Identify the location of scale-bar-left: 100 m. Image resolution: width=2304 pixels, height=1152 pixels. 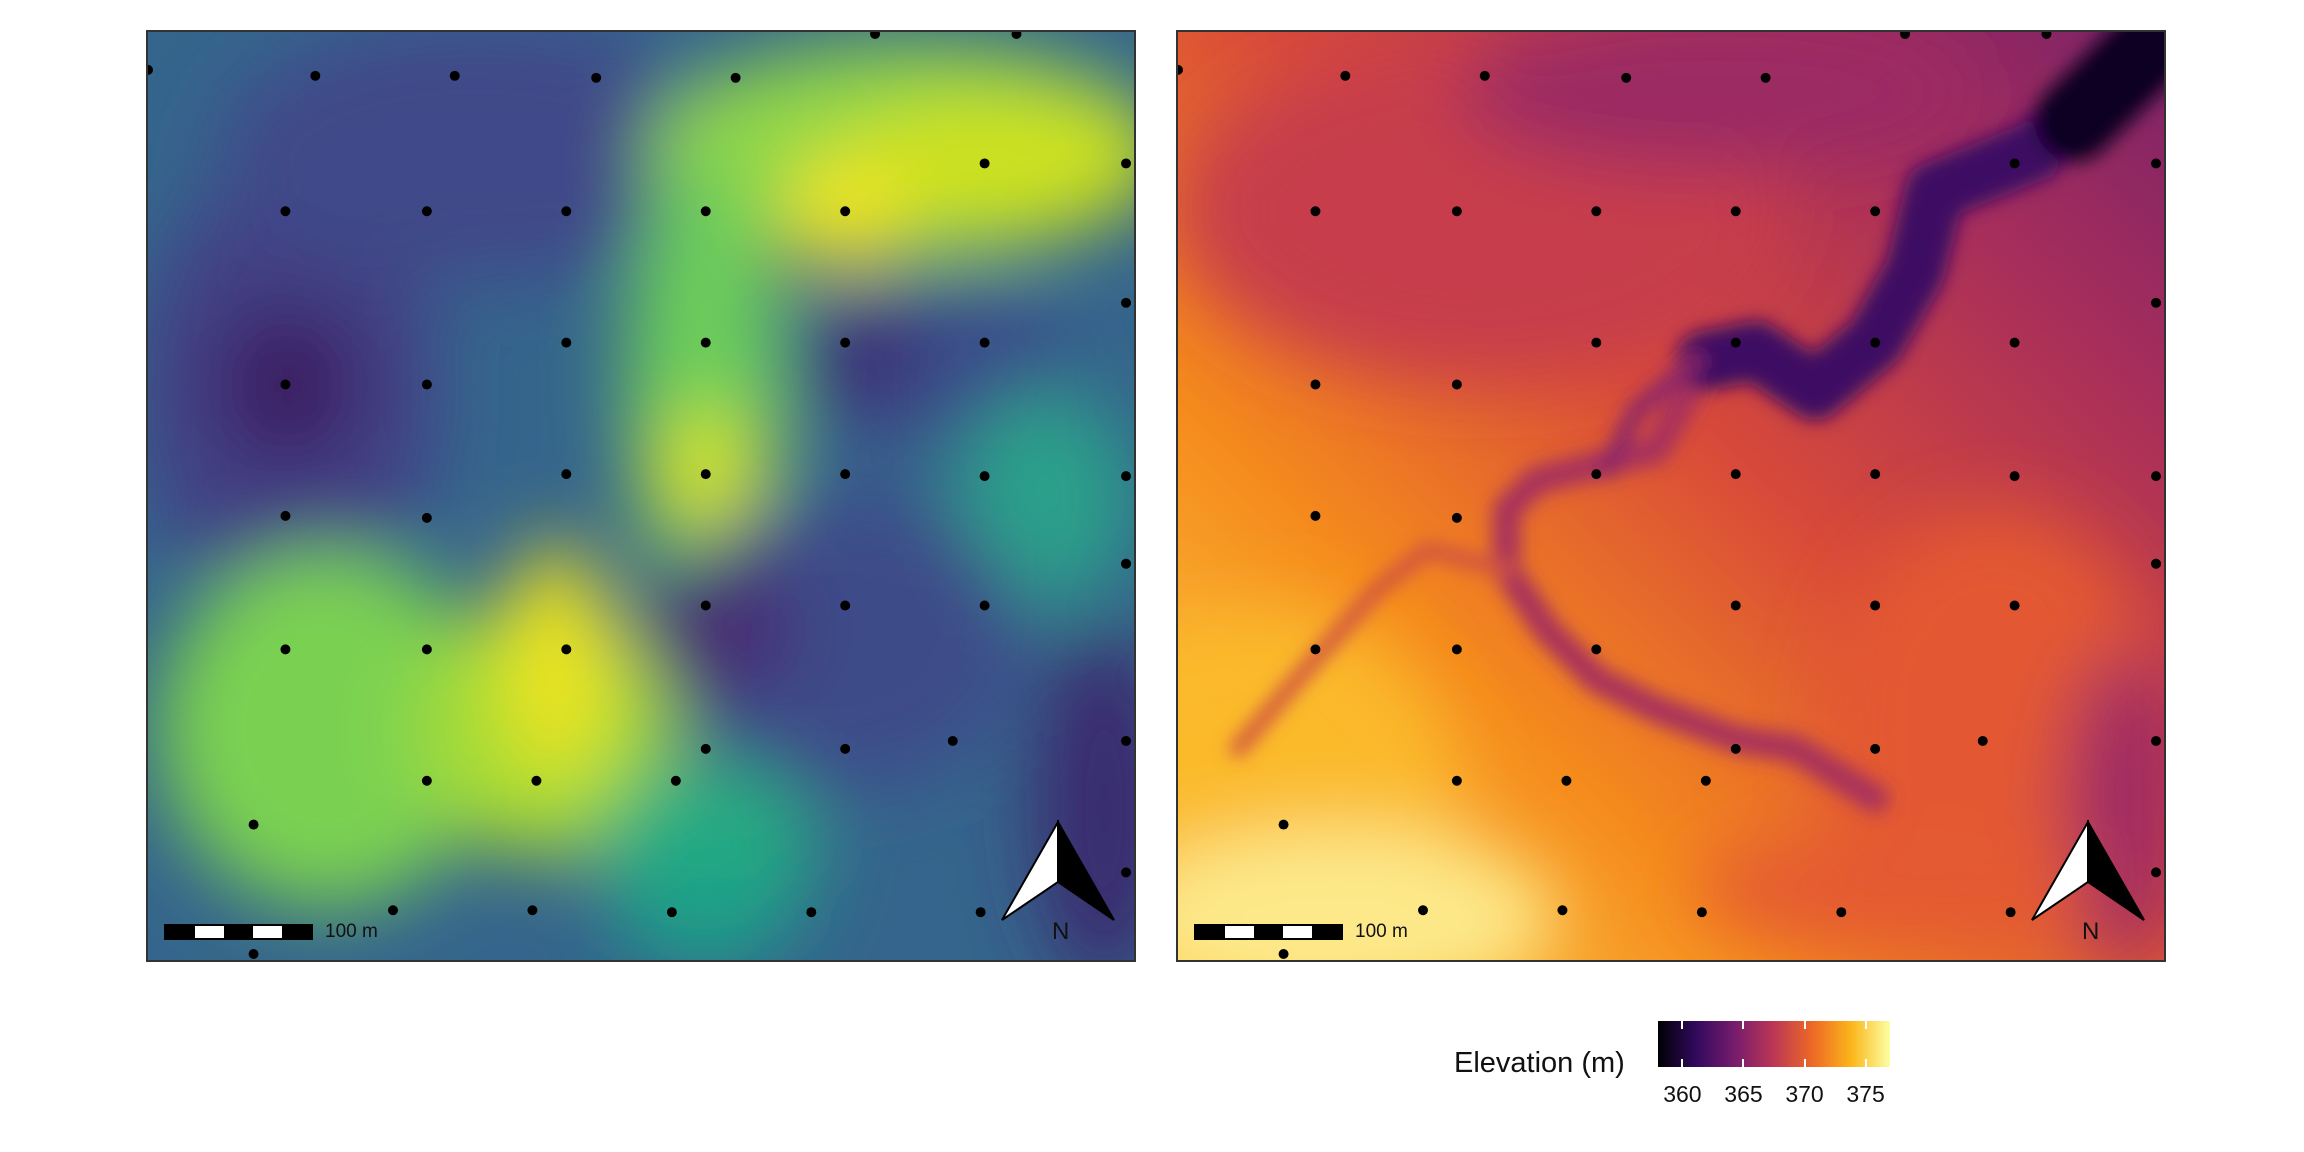
(271, 931).